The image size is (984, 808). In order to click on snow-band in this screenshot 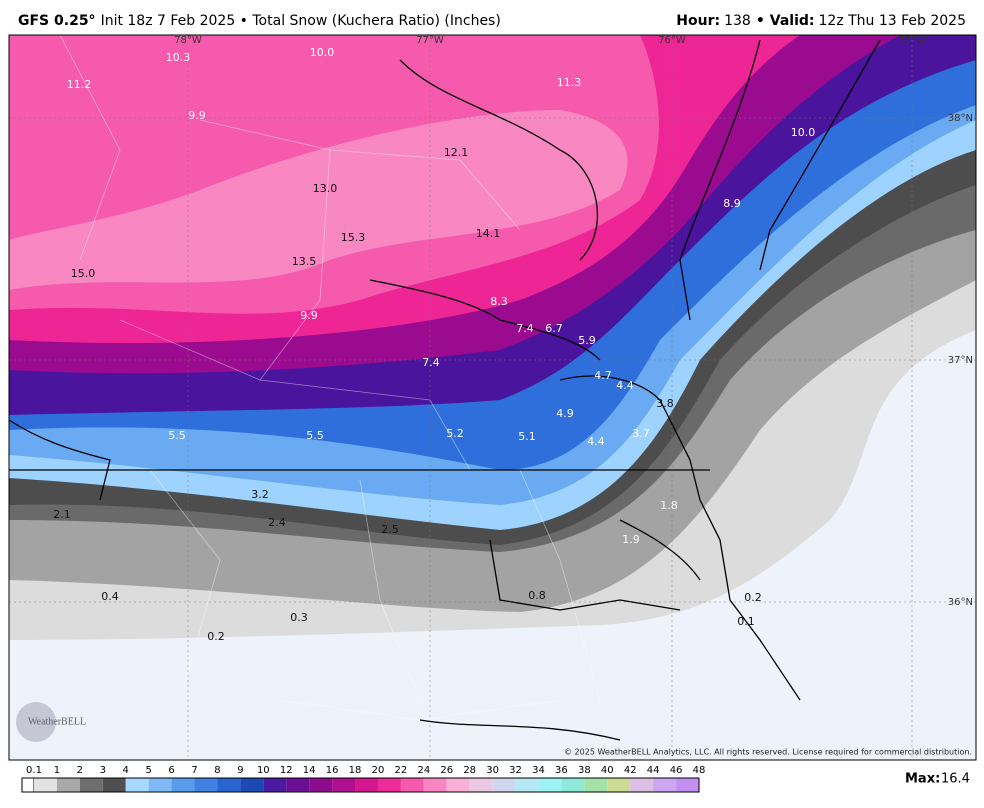, I will do `click(318, 200)`.